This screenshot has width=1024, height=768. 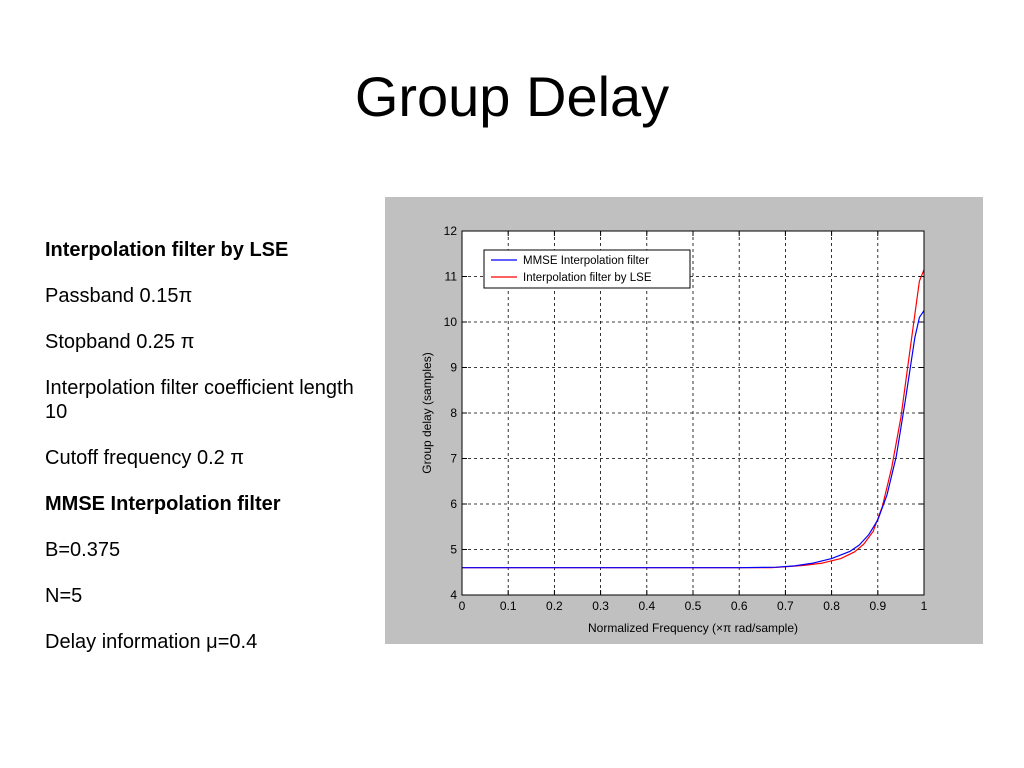 I want to click on x-tick-label: 0.1, so click(x=508, y=606).